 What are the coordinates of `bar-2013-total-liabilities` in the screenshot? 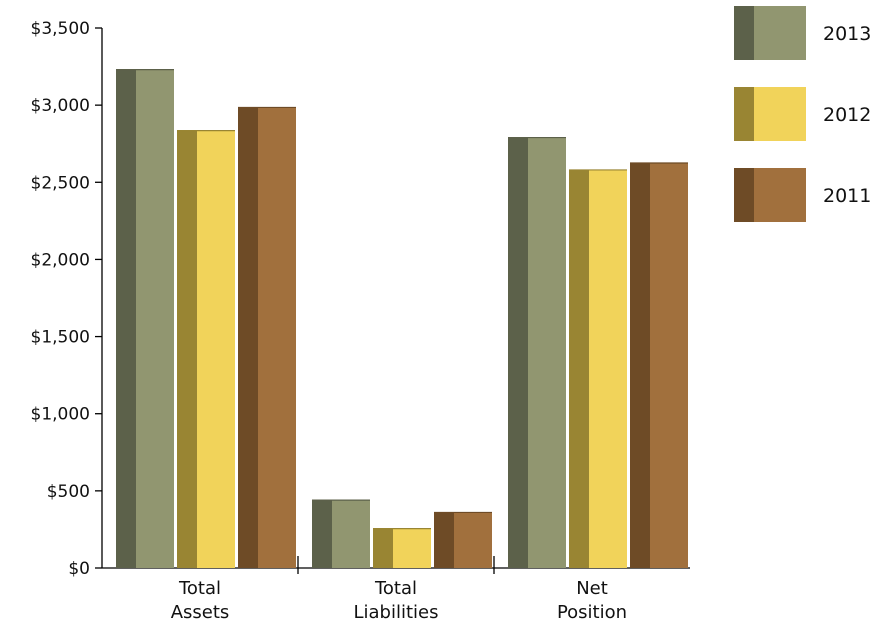 It's located at (341, 533).